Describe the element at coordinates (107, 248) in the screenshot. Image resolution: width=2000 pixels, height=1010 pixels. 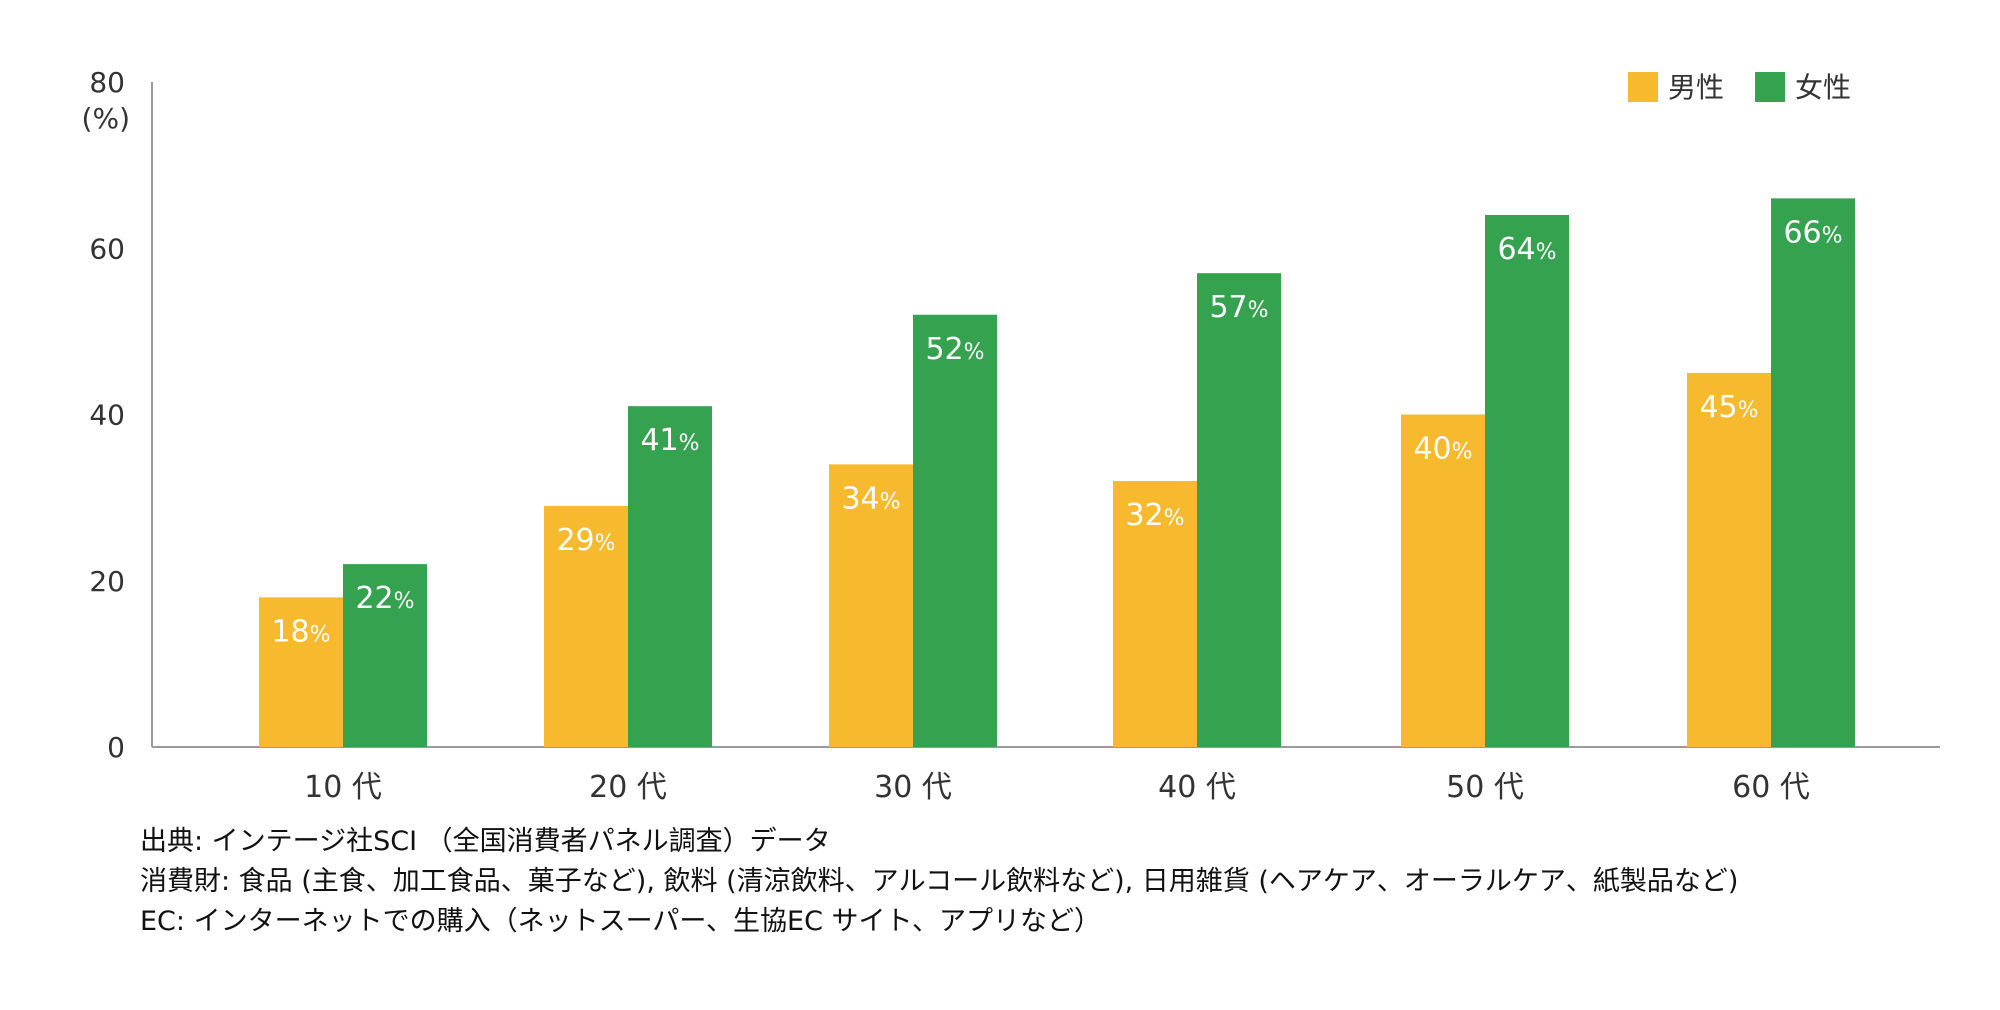
I see `y-tick-label: 60` at that location.